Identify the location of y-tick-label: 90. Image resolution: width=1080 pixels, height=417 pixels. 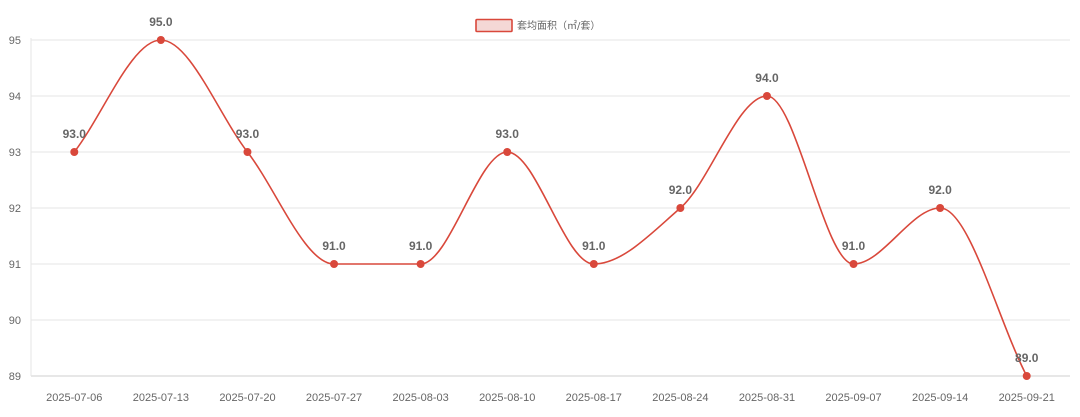
(15, 321).